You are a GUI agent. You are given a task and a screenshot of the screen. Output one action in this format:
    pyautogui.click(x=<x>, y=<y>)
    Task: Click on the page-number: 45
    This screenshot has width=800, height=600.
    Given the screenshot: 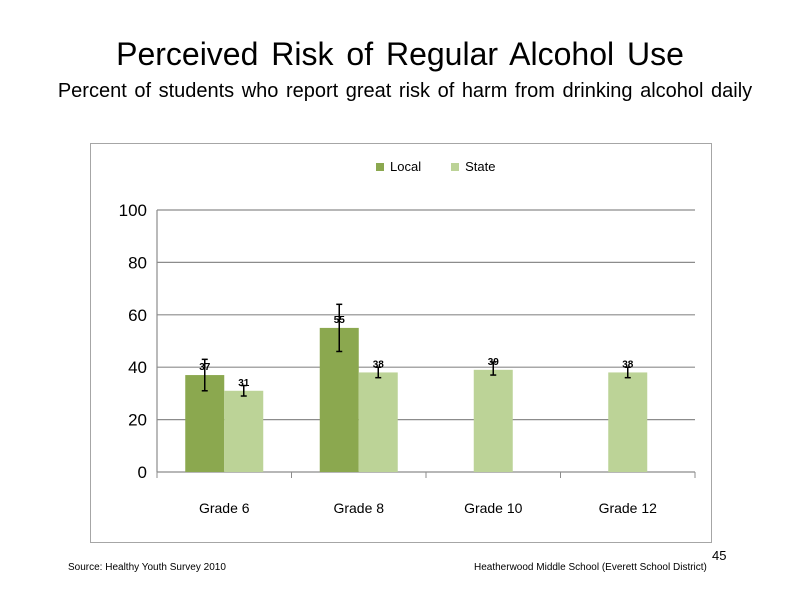 What is the action you would take?
    pyautogui.click(x=719, y=555)
    